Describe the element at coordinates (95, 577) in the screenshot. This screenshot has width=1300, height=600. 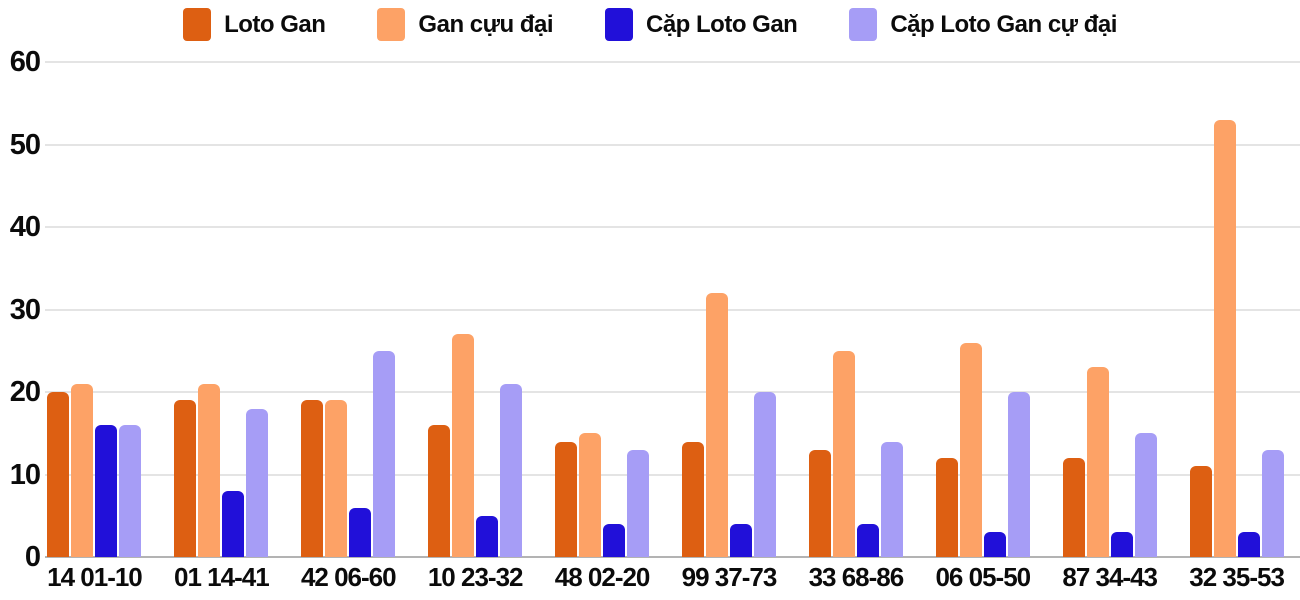
I see `x-category-label: 14 01-10` at that location.